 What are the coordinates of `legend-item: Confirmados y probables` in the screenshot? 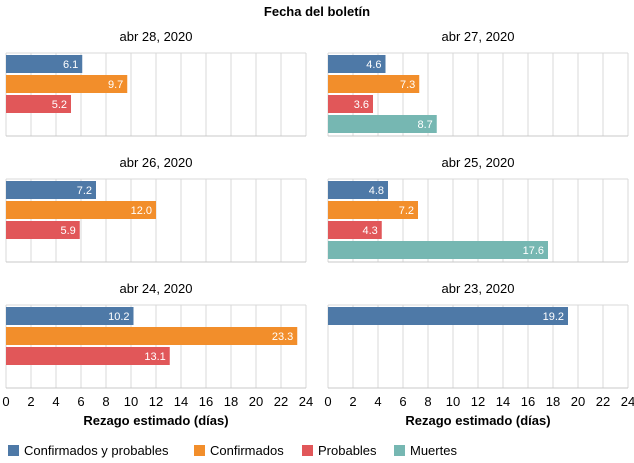 It's located at (88, 450).